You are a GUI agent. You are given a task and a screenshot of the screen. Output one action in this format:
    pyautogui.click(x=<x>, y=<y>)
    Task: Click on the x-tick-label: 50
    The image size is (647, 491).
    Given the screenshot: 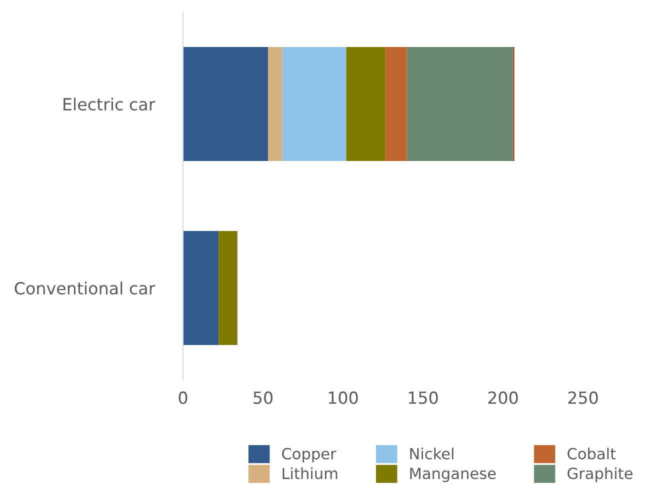 What is the action you would take?
    pyautogui.click(x=263, y=397)
    